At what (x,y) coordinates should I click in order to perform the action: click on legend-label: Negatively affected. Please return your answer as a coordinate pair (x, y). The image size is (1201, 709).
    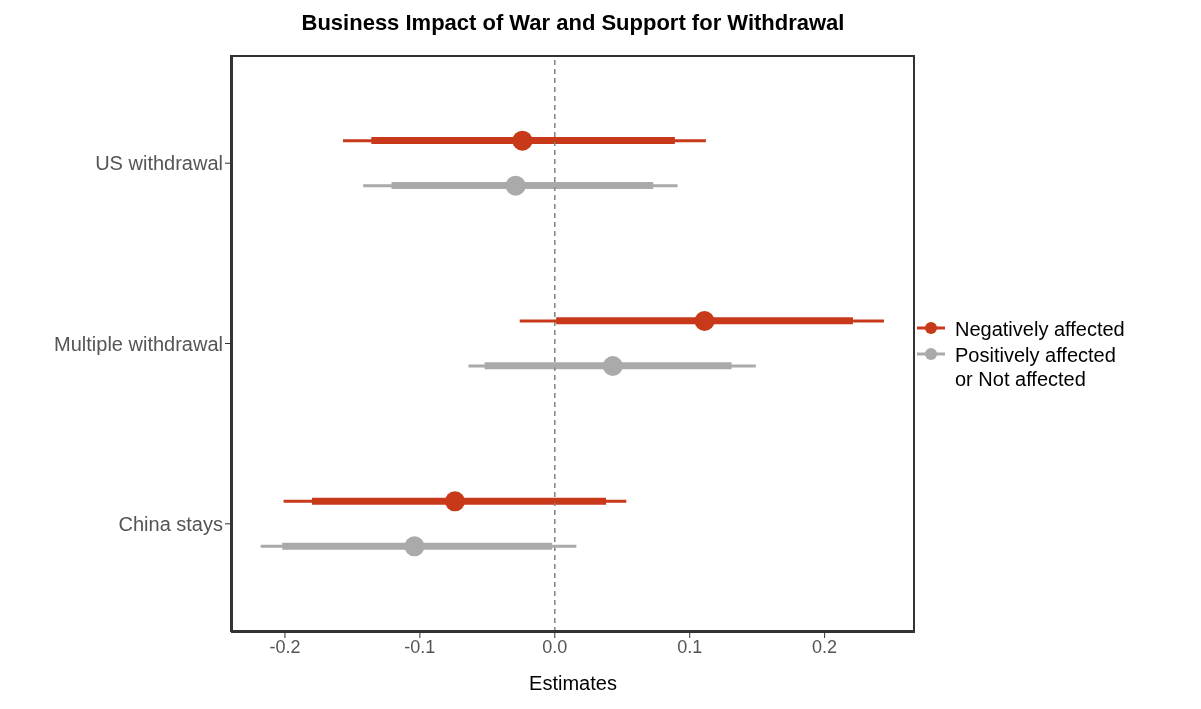
    Looking at the image, I should click on (1040, 328).